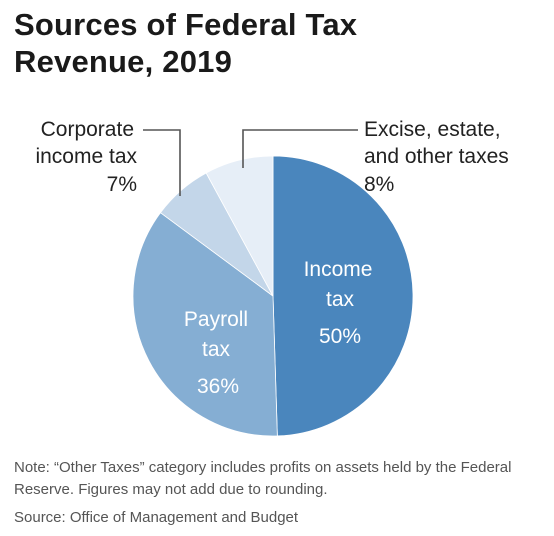 Image resolution: width=554 pixels, height=536 pixels. I want to click on slice-label-corporate-line-1: Corporate, so click(87, 129).